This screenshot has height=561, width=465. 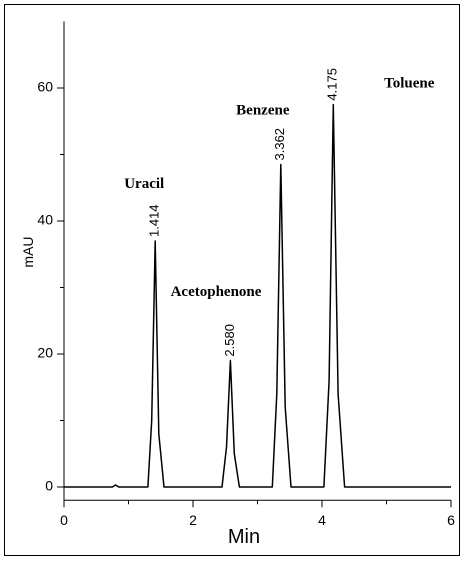 What do you see at coordinates (45, 220) in the screenshot?
I see `y-tick-label: 40` at bounding box center [45, 220].